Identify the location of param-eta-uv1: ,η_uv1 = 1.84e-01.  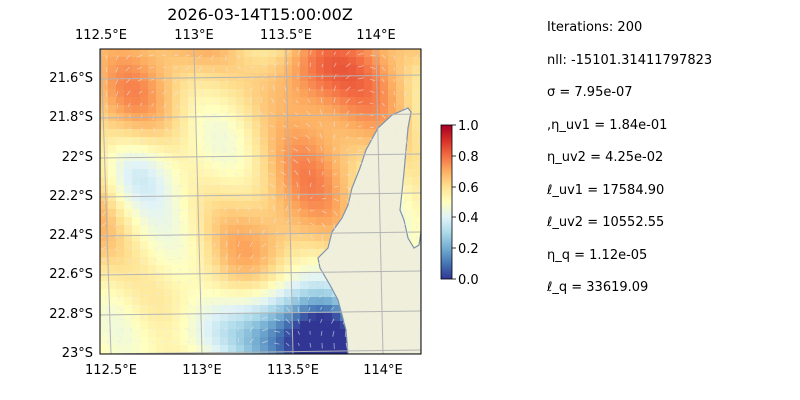
(607, 125).